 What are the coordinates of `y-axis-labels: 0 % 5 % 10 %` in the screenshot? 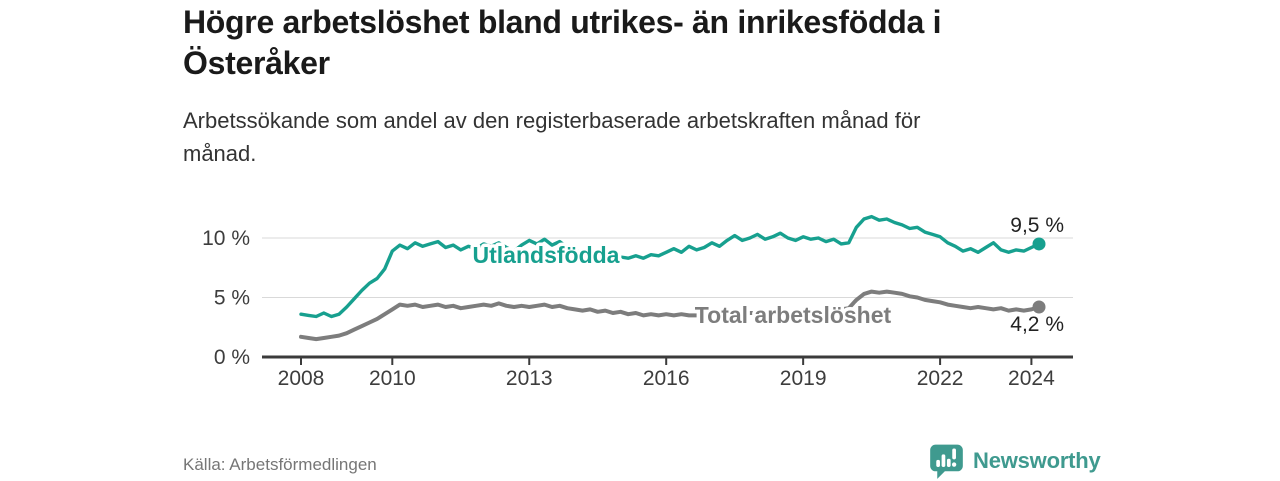 It's located at (226, 298).